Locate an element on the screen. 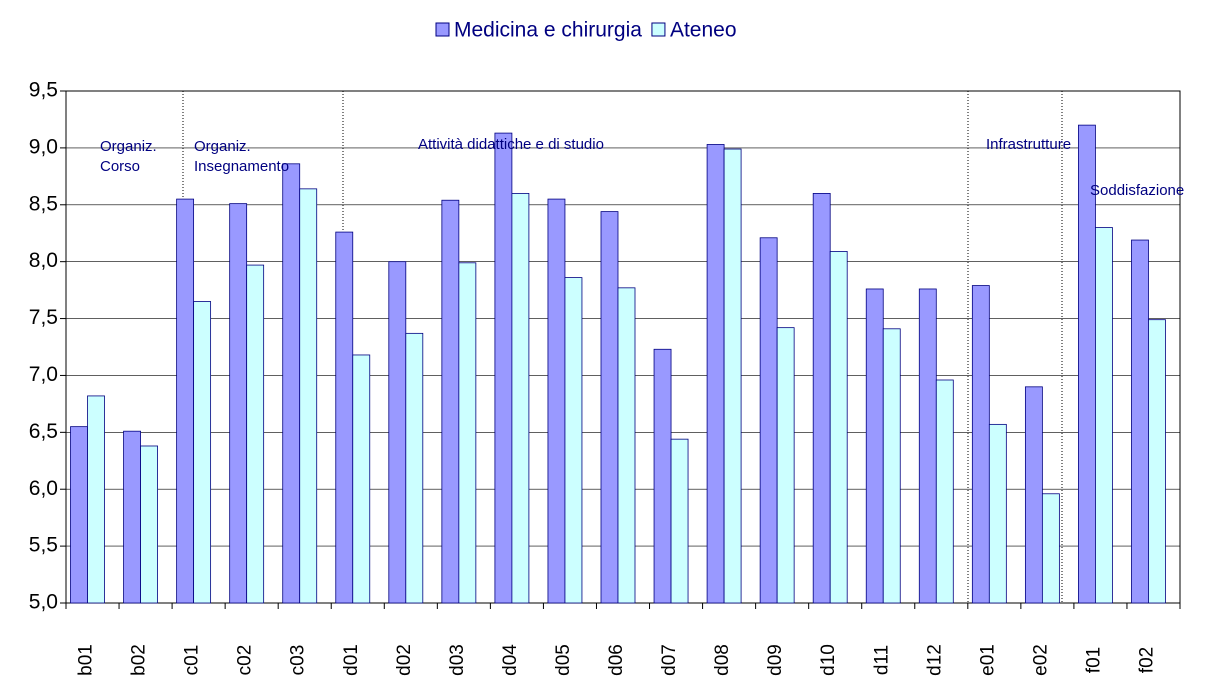  y-tick-label: 9,5 is located at coordinates (43, 90).